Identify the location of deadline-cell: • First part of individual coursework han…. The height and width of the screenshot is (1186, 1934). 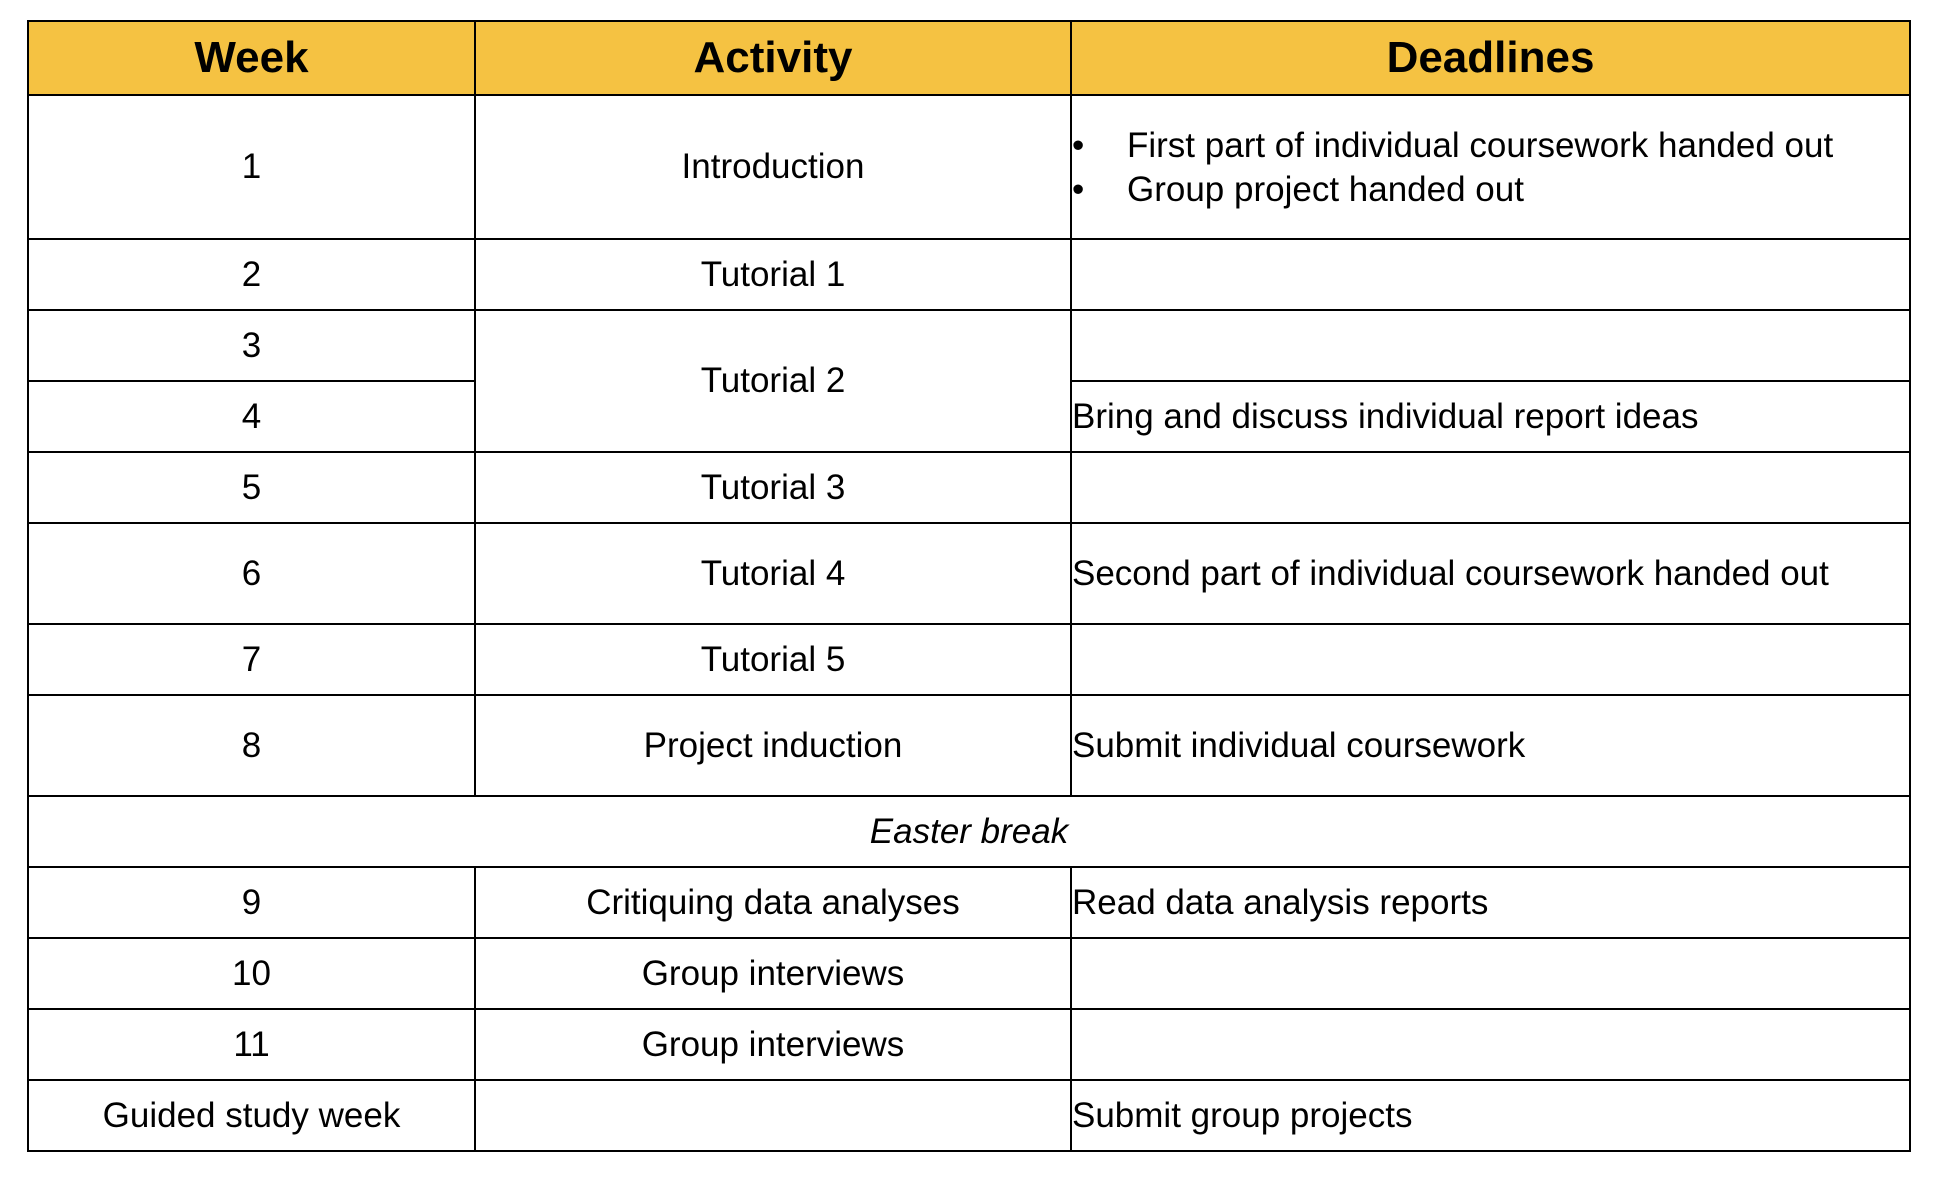
(1490, 167).